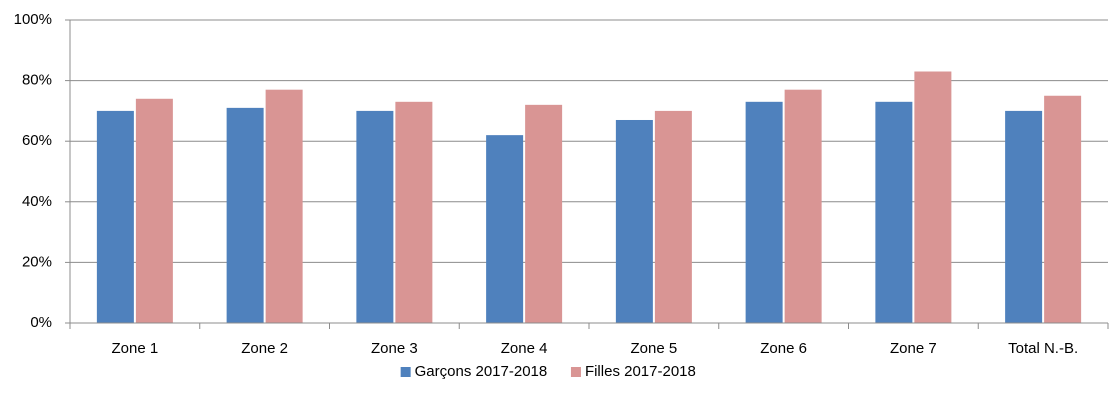 The image size is (1114, 417). What do you see at coordinates (640, 371) in the screenshot?
I see `legend-label: Filles 2017-2018` at bounding box center [640, 371].